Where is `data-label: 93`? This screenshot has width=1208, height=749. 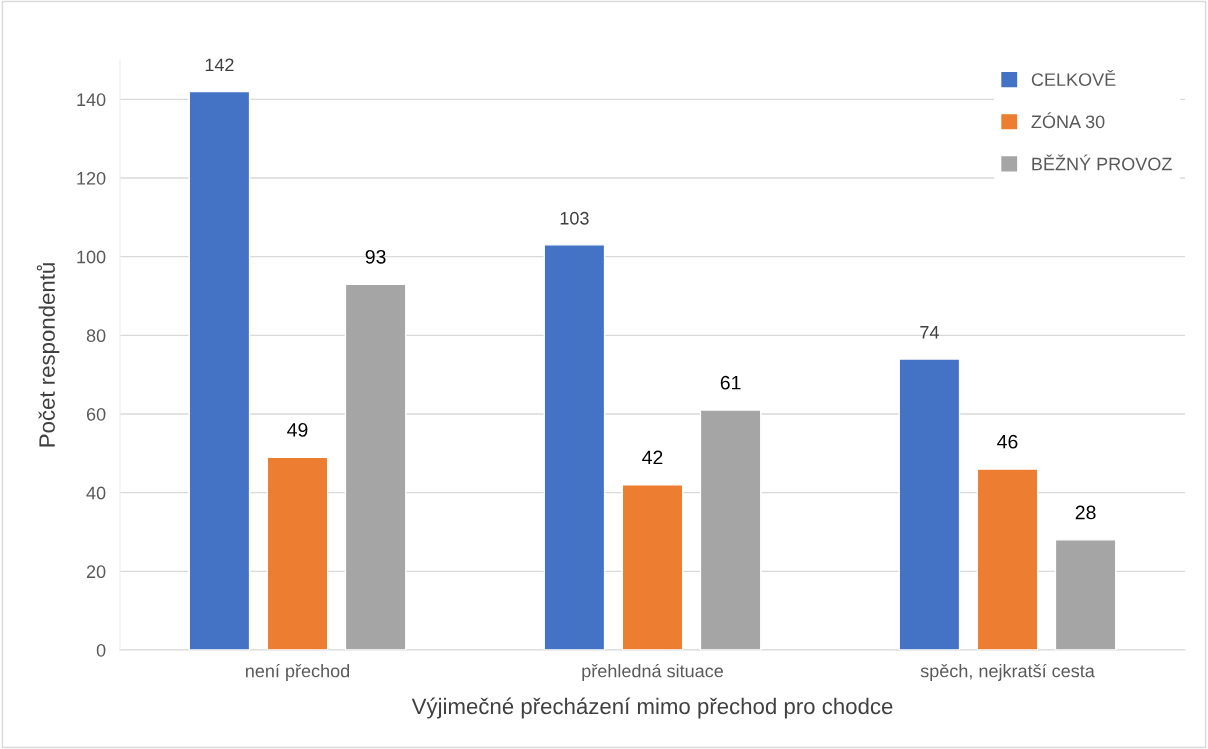 data-label: 93 is located at coordinates (375, 256).